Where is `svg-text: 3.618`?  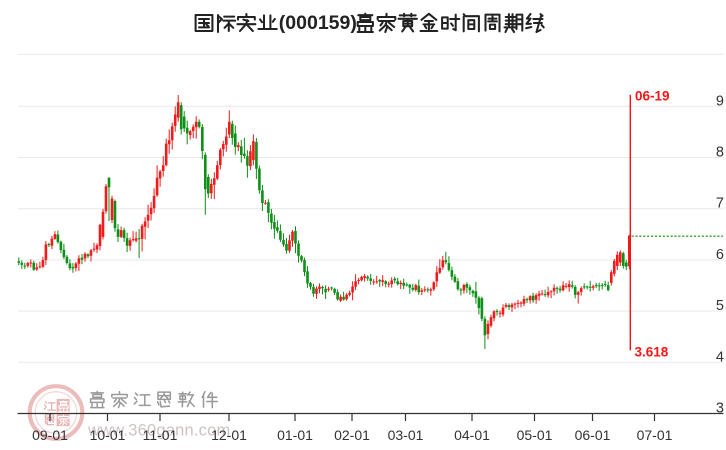
svg-text: 3.618 is located at coordinates (652, 352).